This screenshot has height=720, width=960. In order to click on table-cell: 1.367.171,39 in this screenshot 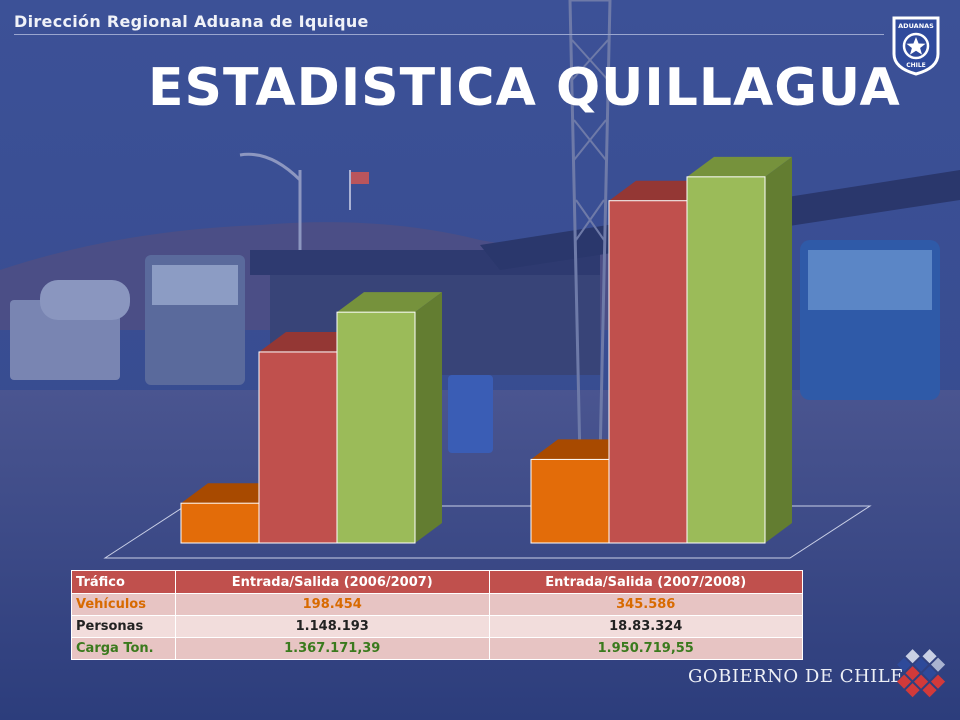, I will do `click(332, 648)`.